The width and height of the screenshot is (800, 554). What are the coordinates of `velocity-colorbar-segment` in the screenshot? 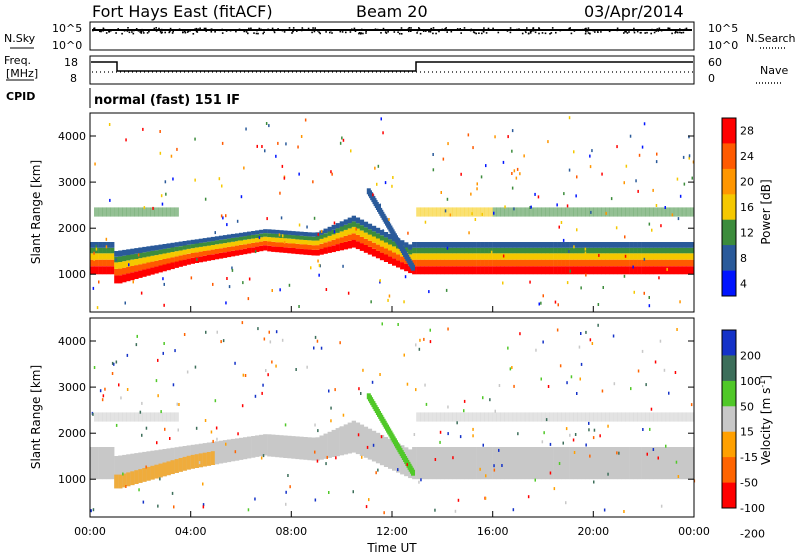 It's located at (729, 444).